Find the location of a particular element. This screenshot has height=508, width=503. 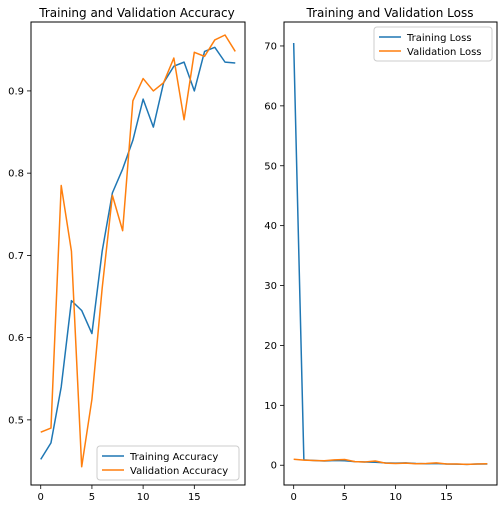

y-tick-label: 50 is located at coordinates (270, 166).